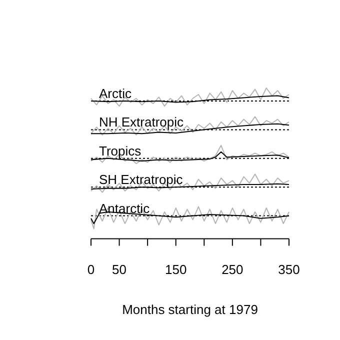 The width and height of the screenshot is (340, 340). Describe the element at coordinates (141, 122) in the screenshot. I see `chart-title: NH Extratropic` at that location.